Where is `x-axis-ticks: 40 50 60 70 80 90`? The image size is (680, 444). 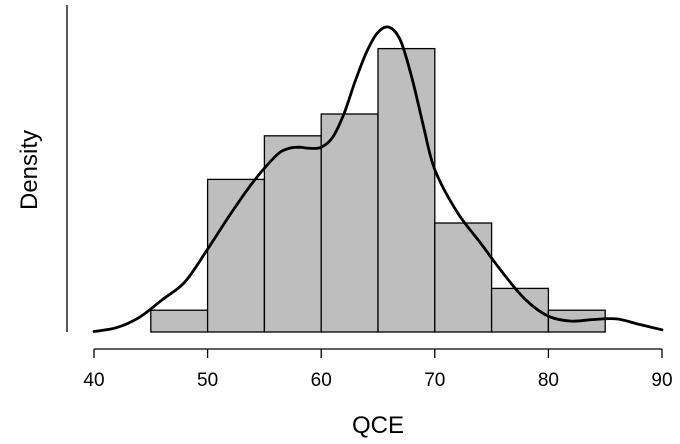 x-axis-ticks: 40 50 60 70 80 90 is located at coordinates (378, 370).